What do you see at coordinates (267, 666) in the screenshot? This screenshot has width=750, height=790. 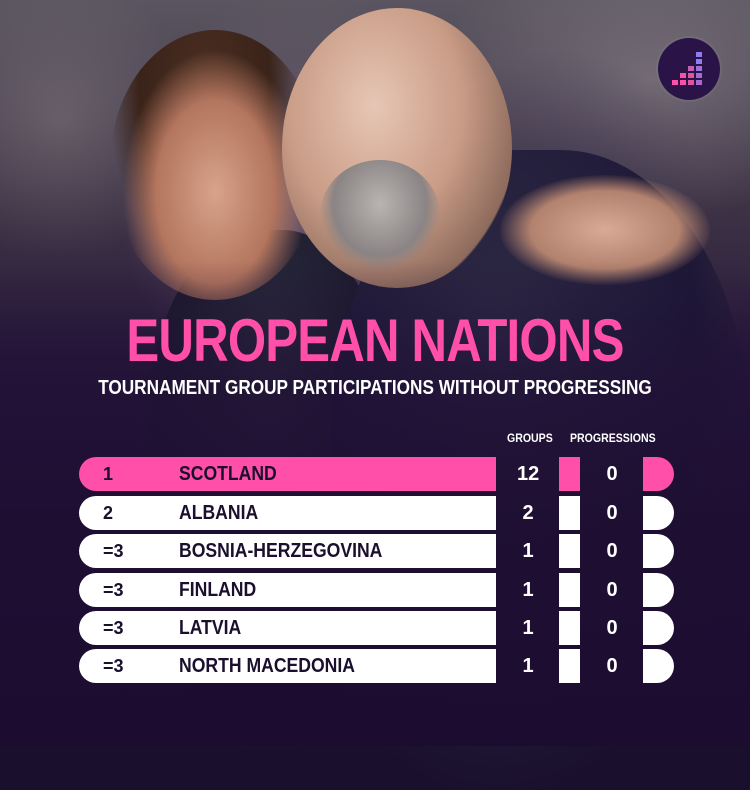 I see `nation-cell: NORTH MACEDONIA` at bounding box center [267, 666].